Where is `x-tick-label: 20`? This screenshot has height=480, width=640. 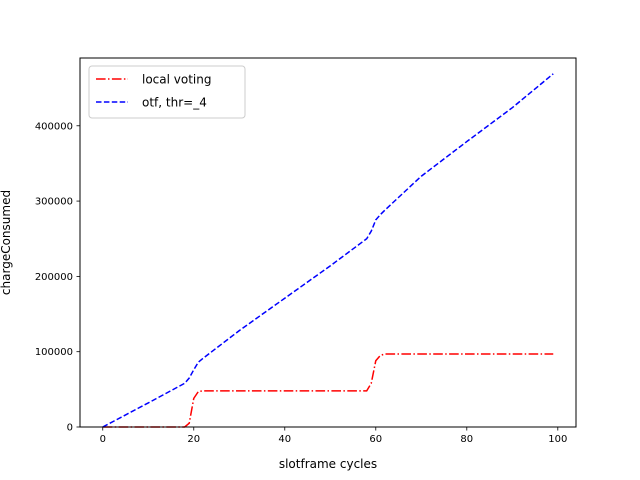 x-tick-label: 20 is located at coordinates (193, 439).